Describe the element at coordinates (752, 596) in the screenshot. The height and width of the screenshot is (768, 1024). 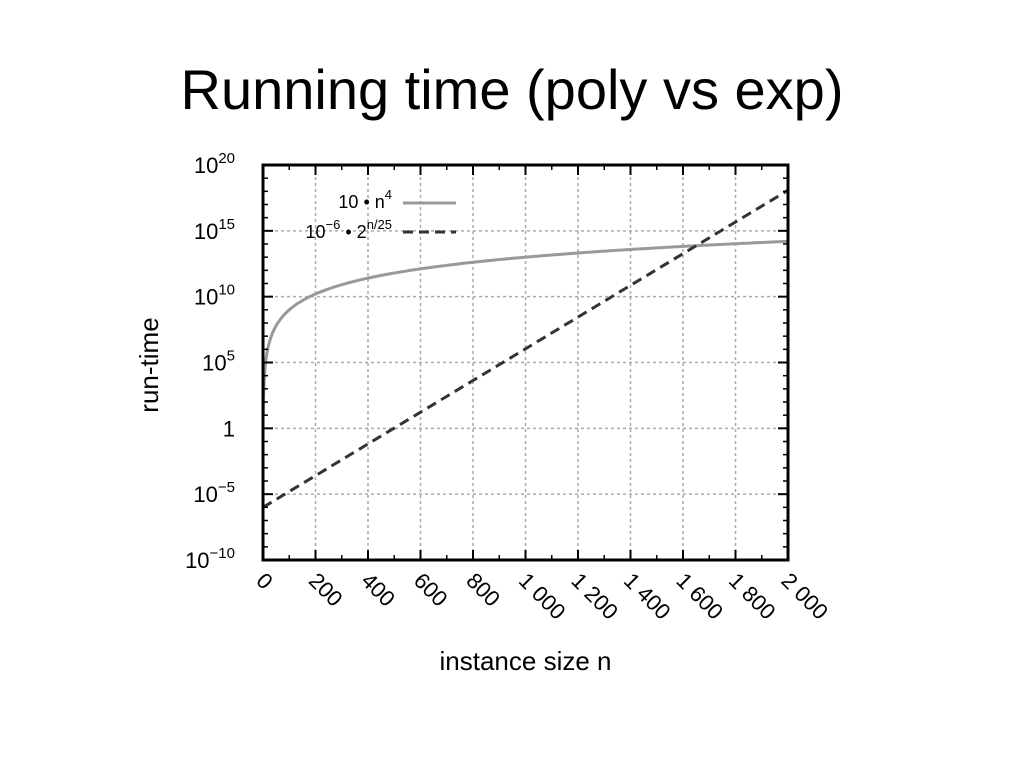
I see `x-tick-label: 1 800` at that location.